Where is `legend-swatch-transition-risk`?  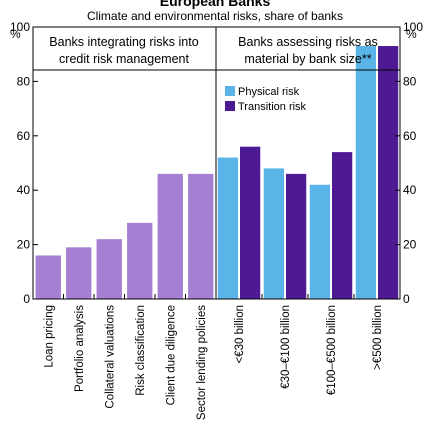 legend-swatch-transition-risk is located at coordinates (230, 106).